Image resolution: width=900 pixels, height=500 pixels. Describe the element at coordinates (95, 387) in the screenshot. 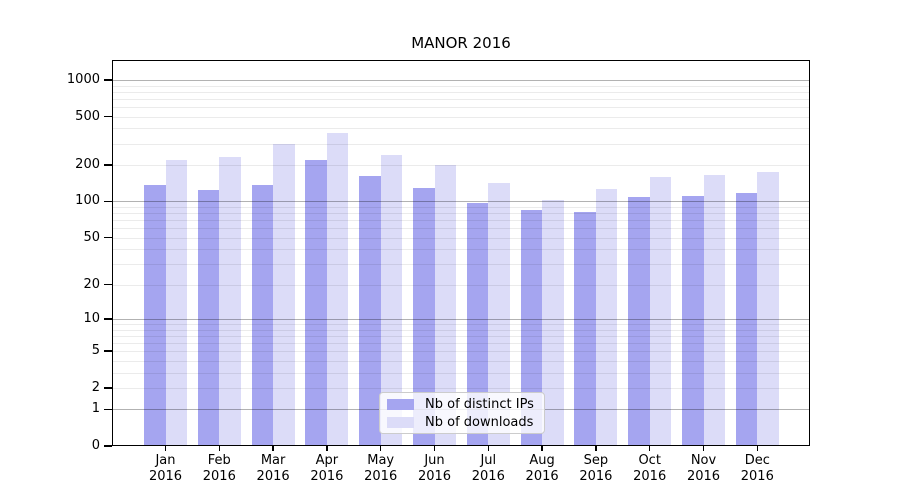

I see `y-tick-label: 2` at that location.